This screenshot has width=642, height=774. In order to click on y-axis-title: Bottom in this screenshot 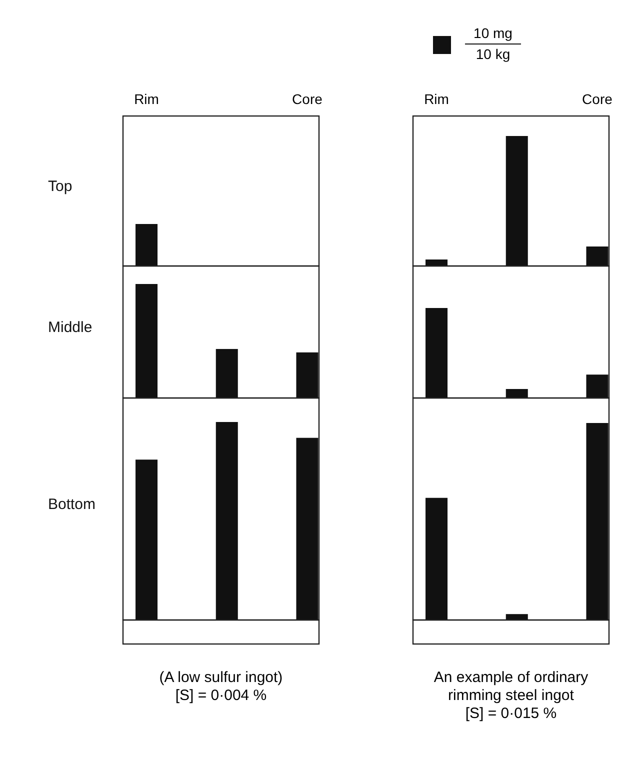, I will do `click(72, 504)`.